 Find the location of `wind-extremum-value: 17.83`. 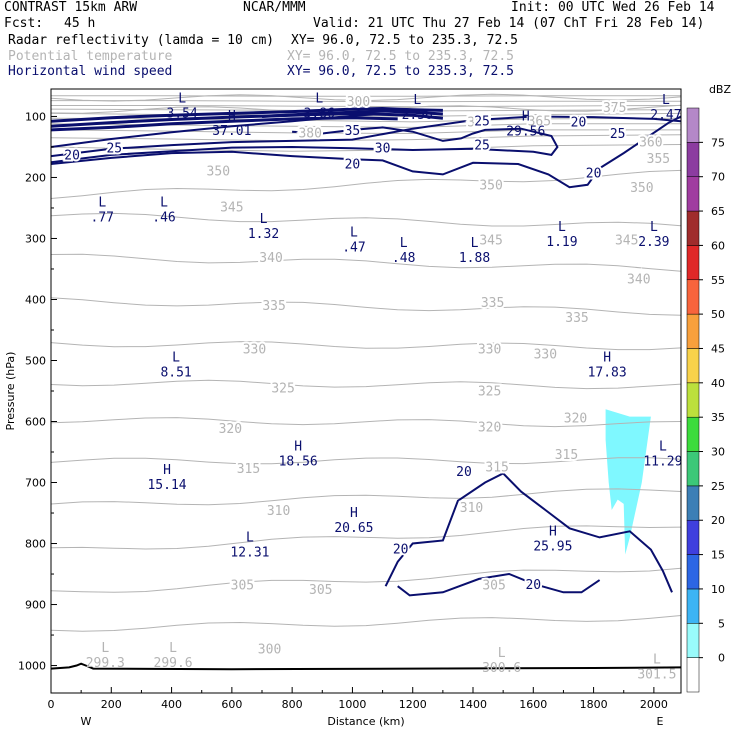

wind-extremum-value: 17.83 is located at coordinates (607, 373).